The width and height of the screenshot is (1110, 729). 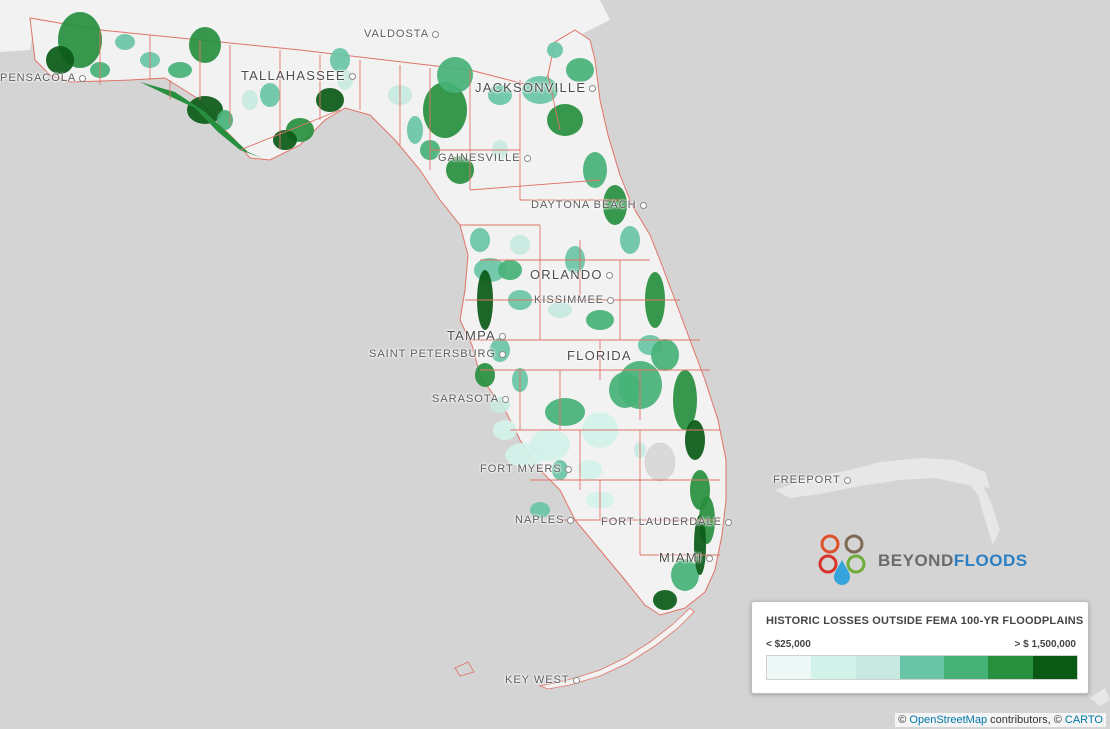 I want to click on city-label-tallahassee: TALLAHASSEE, so click(x=298, y=75).